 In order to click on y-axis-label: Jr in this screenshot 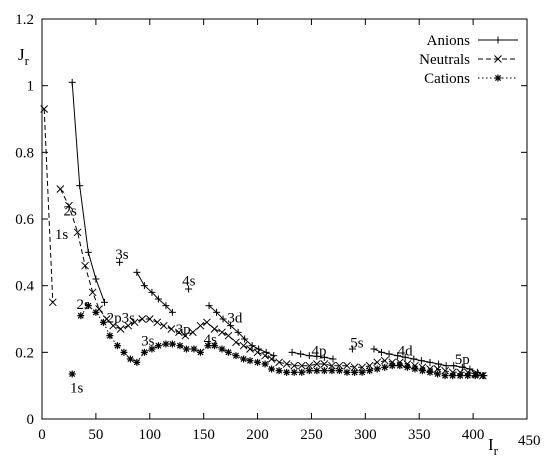, I will do `click(24, 56)`.